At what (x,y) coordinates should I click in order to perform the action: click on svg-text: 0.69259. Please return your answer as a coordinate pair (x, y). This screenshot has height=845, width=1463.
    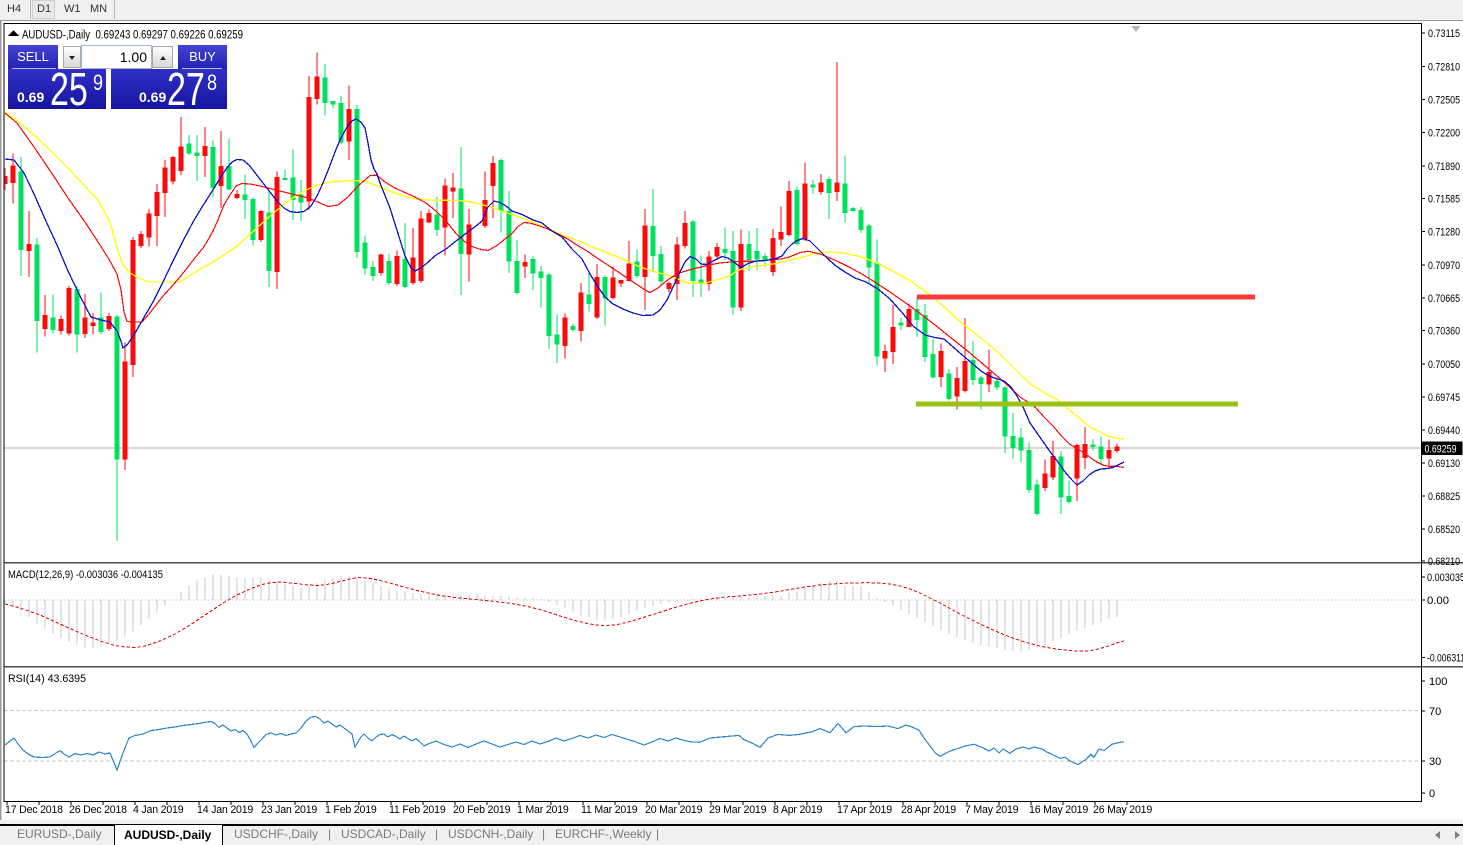
    Looking at the image, I should click on (1441, 449).